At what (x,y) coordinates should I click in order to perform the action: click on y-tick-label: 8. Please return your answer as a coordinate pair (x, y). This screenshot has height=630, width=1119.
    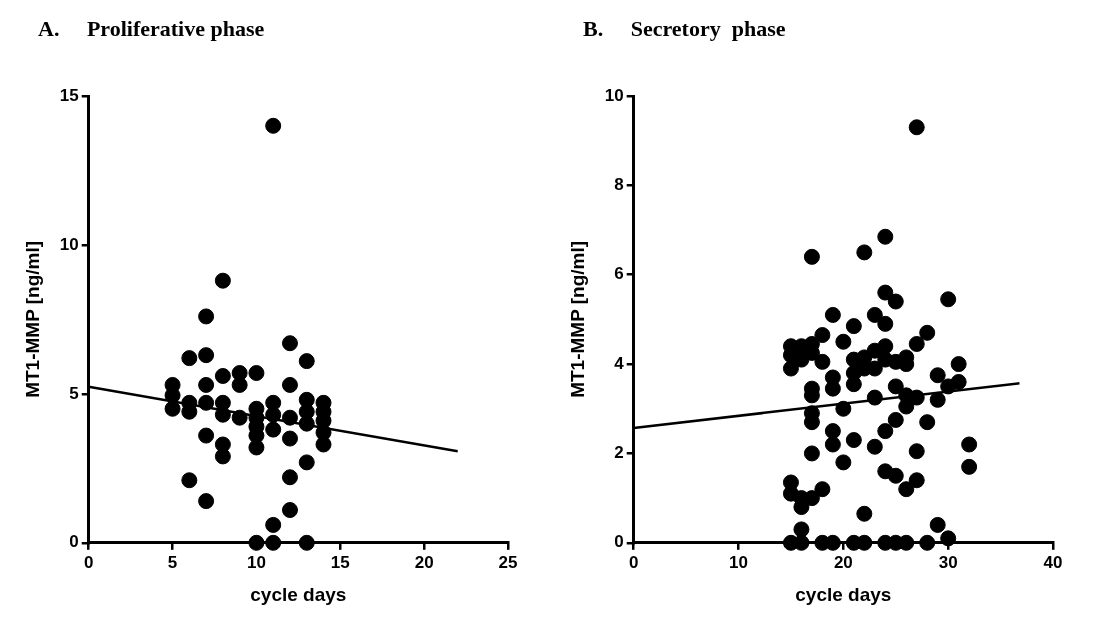
    Looking at the image, I should click on (619, 185).